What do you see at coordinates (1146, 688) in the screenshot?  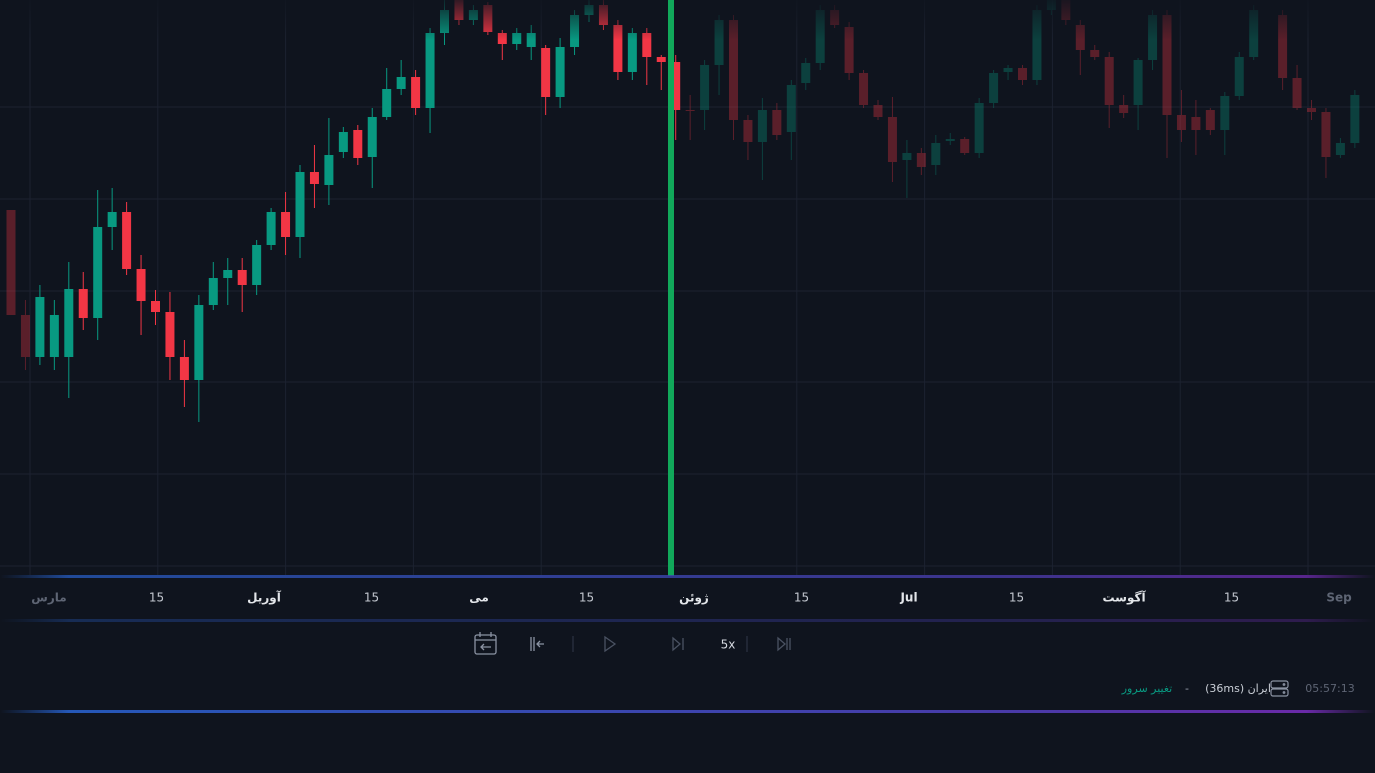 I see `change-server-link: تغییر سرور` at bounding box center [1146, 688].